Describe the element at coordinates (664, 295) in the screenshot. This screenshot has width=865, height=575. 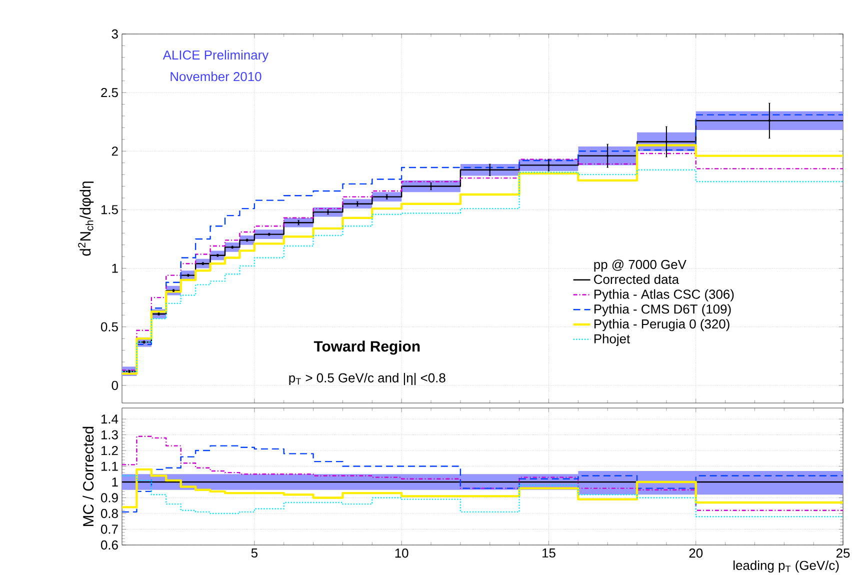
I see `legend-label: Pythia - Atlas CSC (306)` at that location.